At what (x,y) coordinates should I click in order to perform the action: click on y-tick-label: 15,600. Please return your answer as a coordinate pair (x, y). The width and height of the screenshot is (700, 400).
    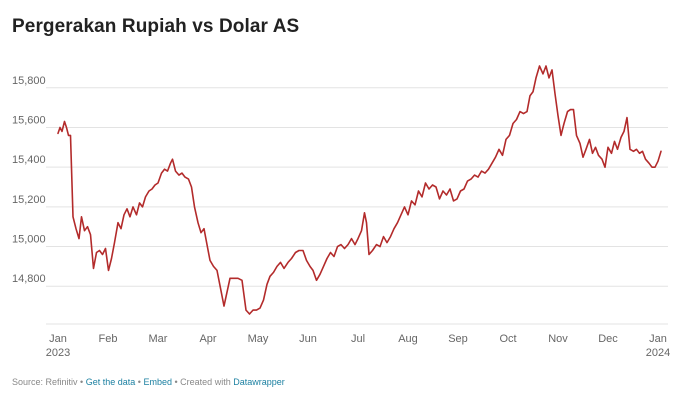
    Looking at the image, I should click on (29, 120).